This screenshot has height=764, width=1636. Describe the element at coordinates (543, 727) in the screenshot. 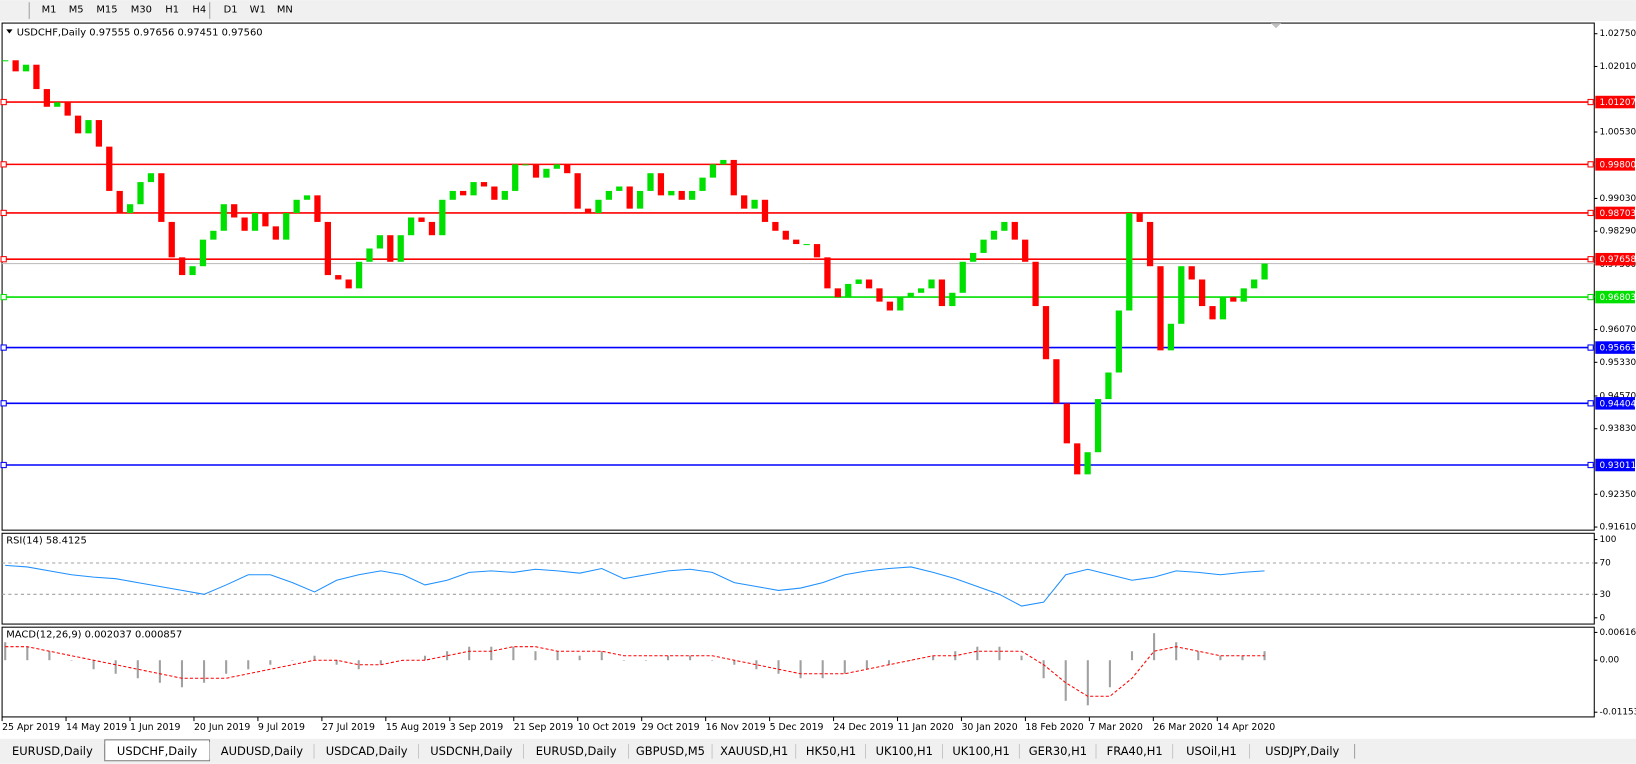

I see `date-label: 21 Sep 2019` at that location.